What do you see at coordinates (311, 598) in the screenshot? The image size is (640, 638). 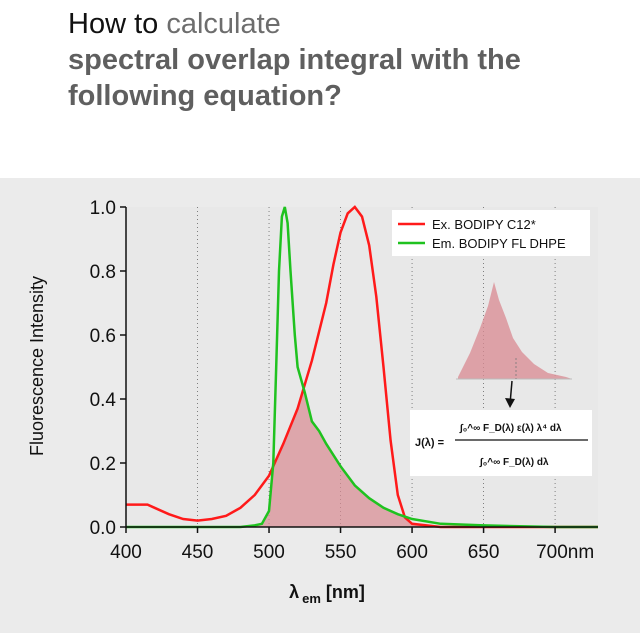 I see `x-axis-title-sub: em` at bounding box center [311, 598].